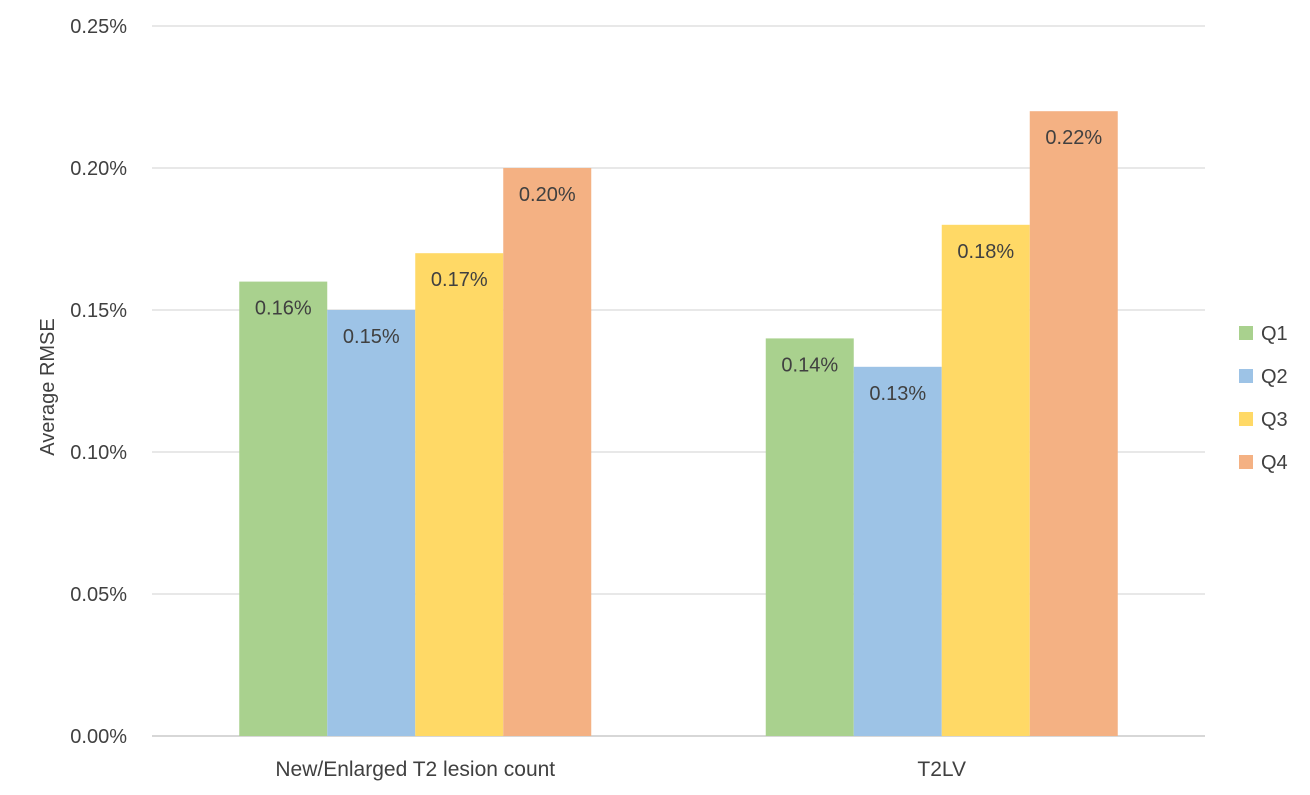  Describe the element at coordinates (1263, 398) in the screenshot. I see `legend: Q1 Q2 Q3 Q4` at that location.